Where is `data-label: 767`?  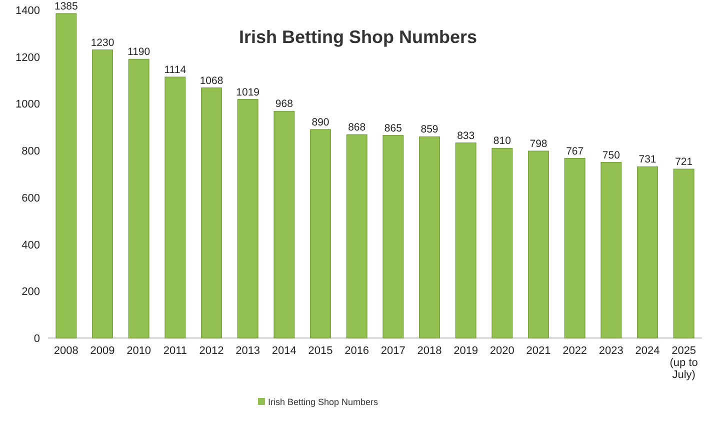 data-label: 767 is located at coordinates (575, 151).